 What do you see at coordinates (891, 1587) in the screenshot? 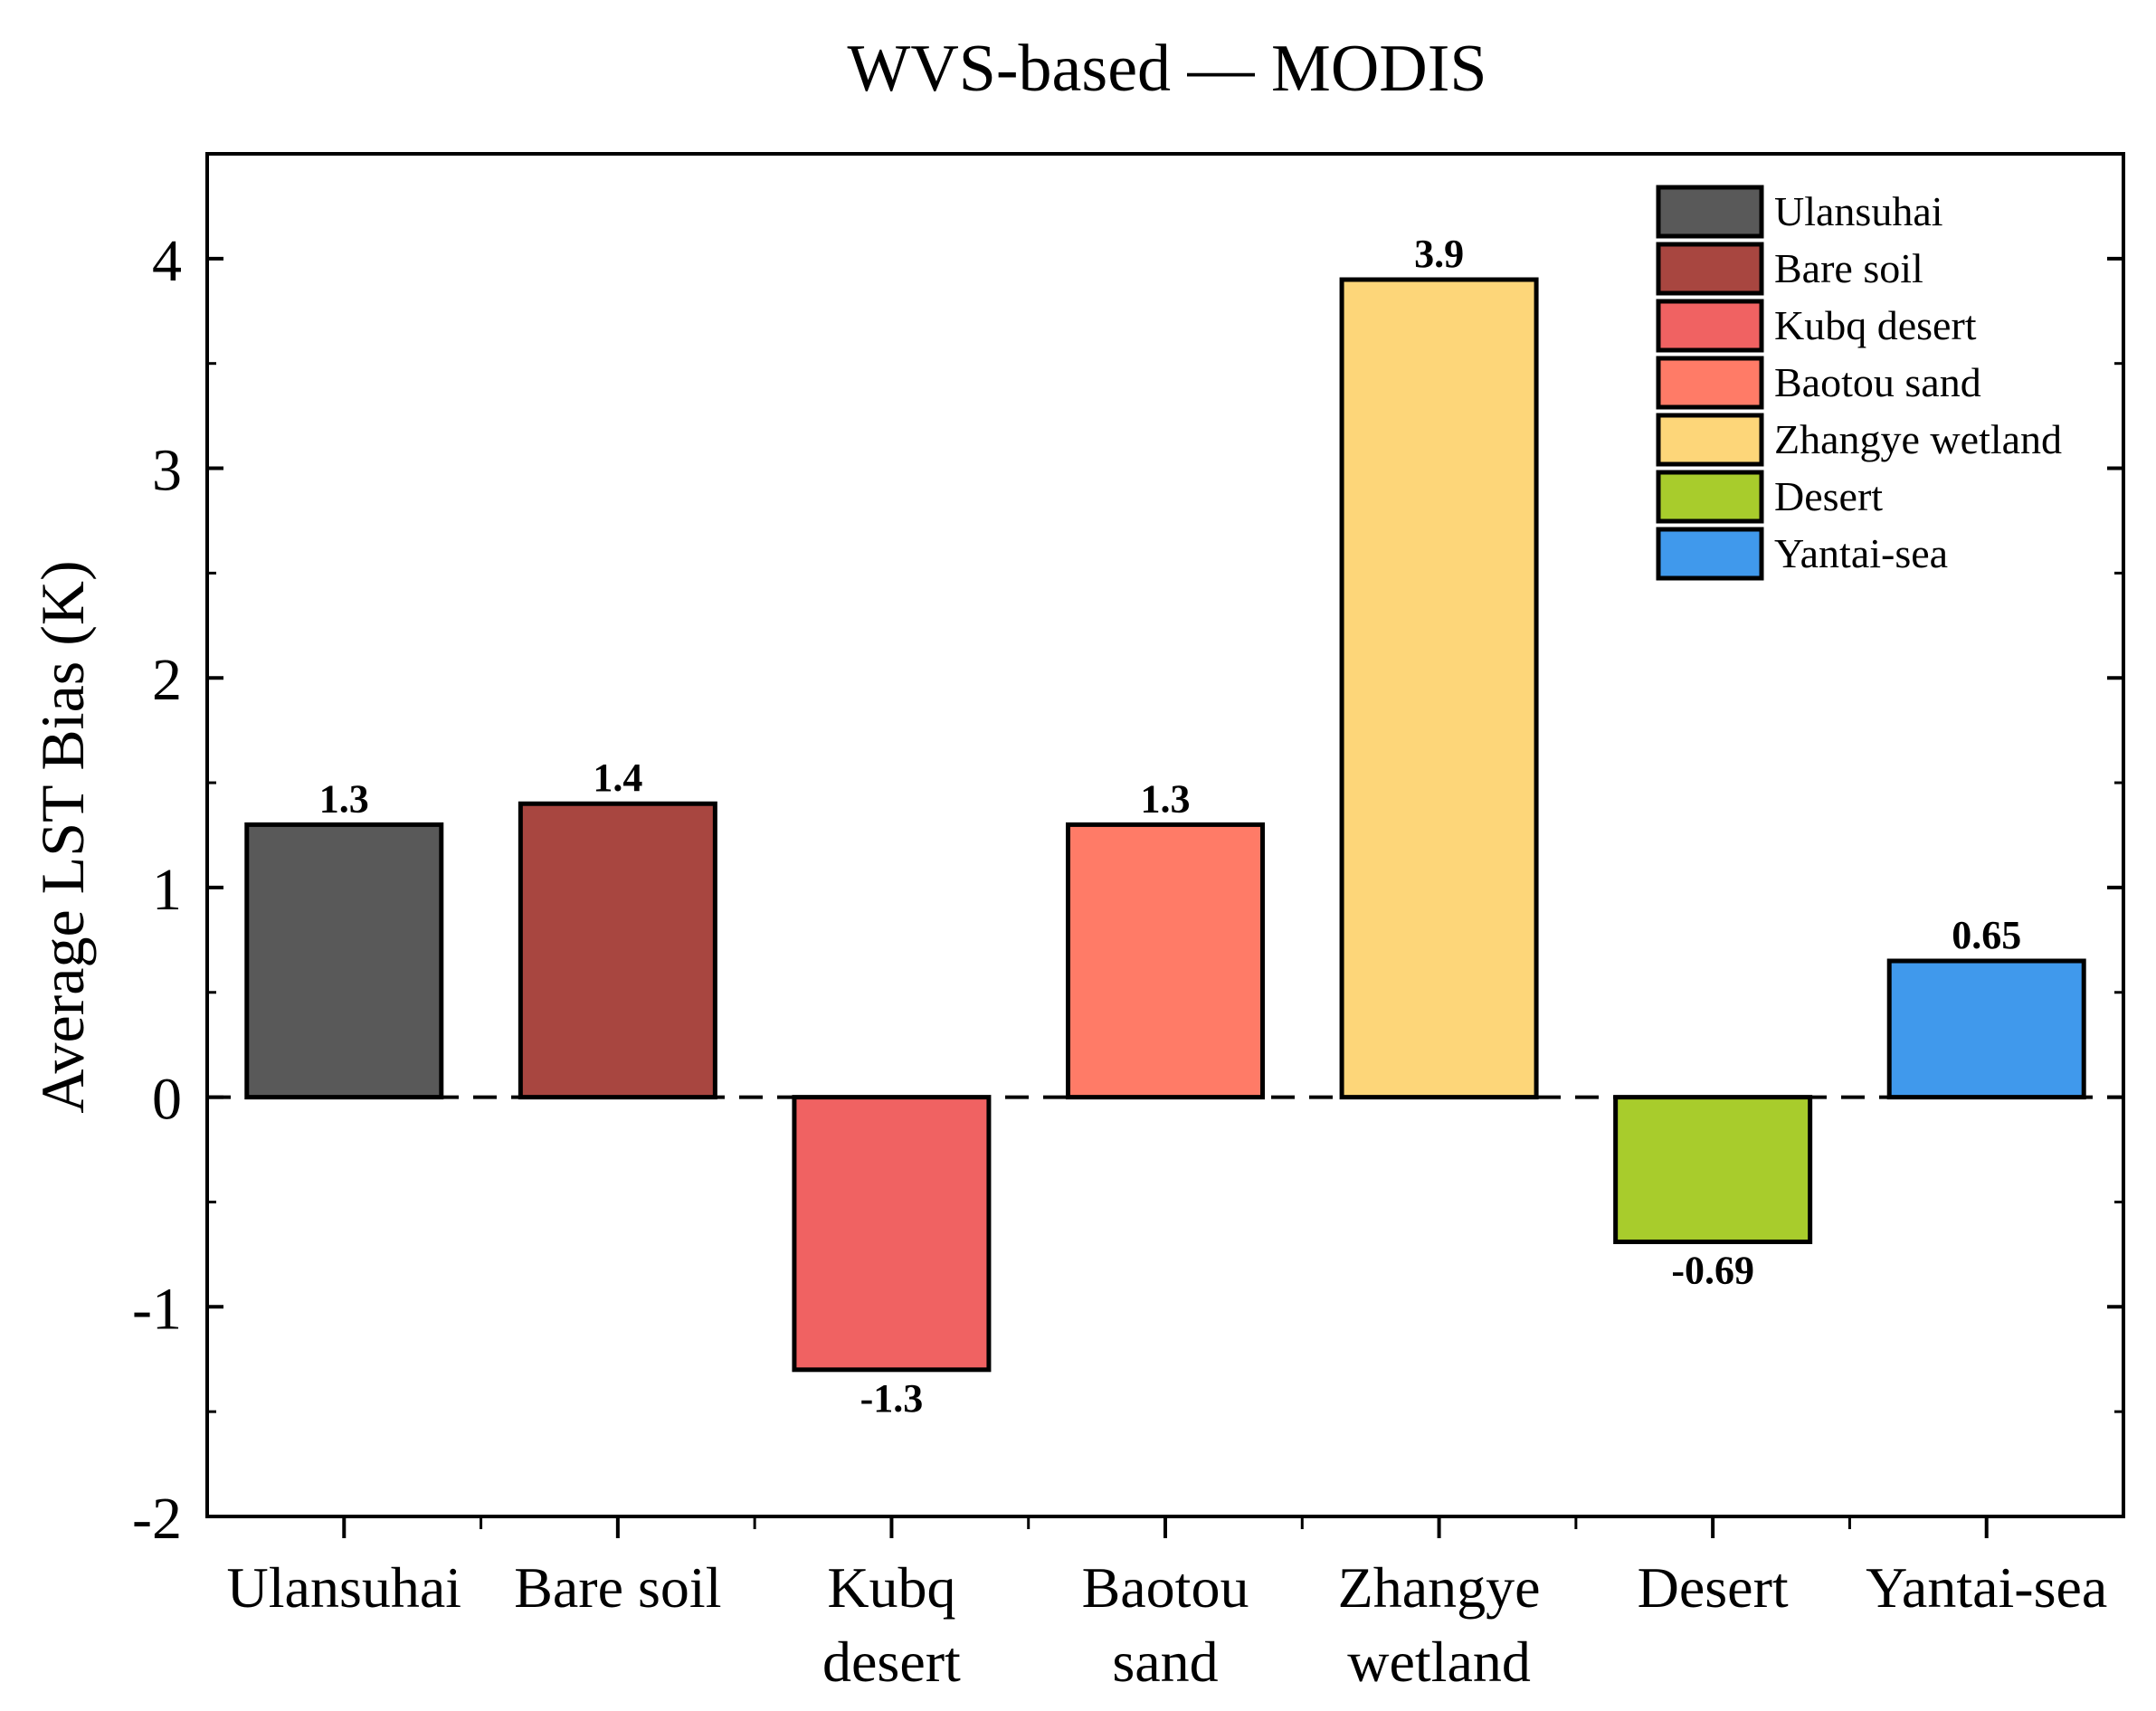
I see `x-tick-label: Kubq` at bounding box center [891, 1587].